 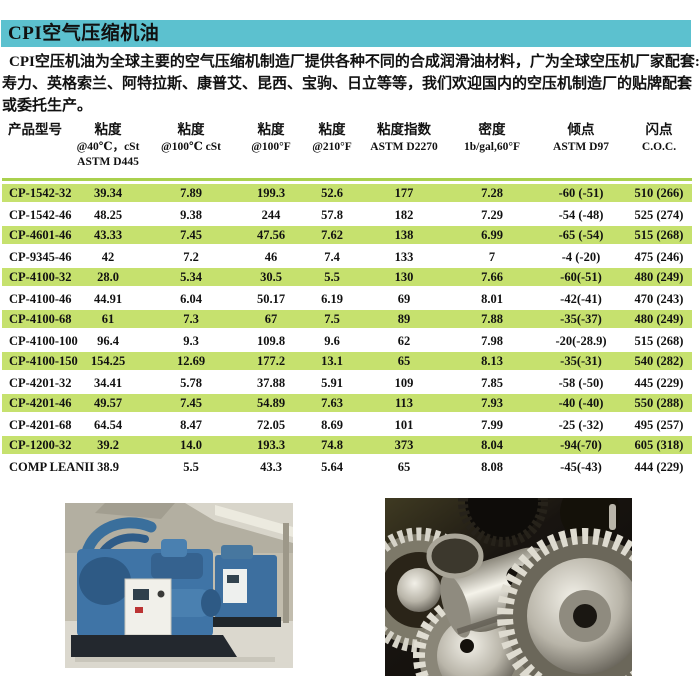 I want to click on spec-value: 67, so click(x=271, y=319).